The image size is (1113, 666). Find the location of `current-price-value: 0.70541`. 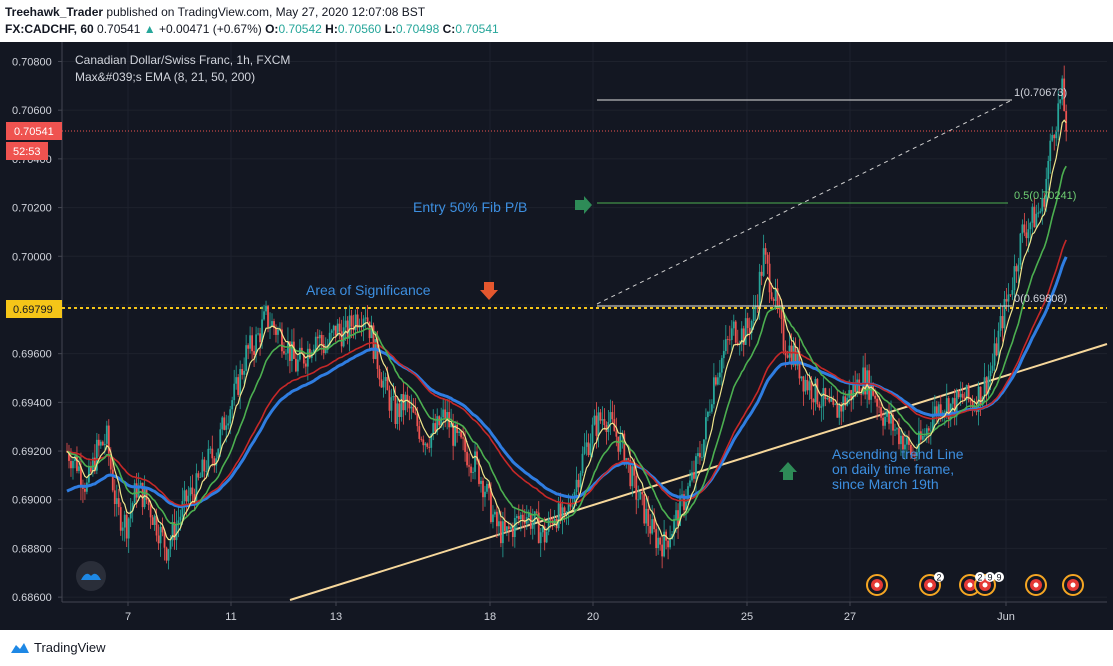

current-price-value: 0.70541 is located at coordinates (34, 132).